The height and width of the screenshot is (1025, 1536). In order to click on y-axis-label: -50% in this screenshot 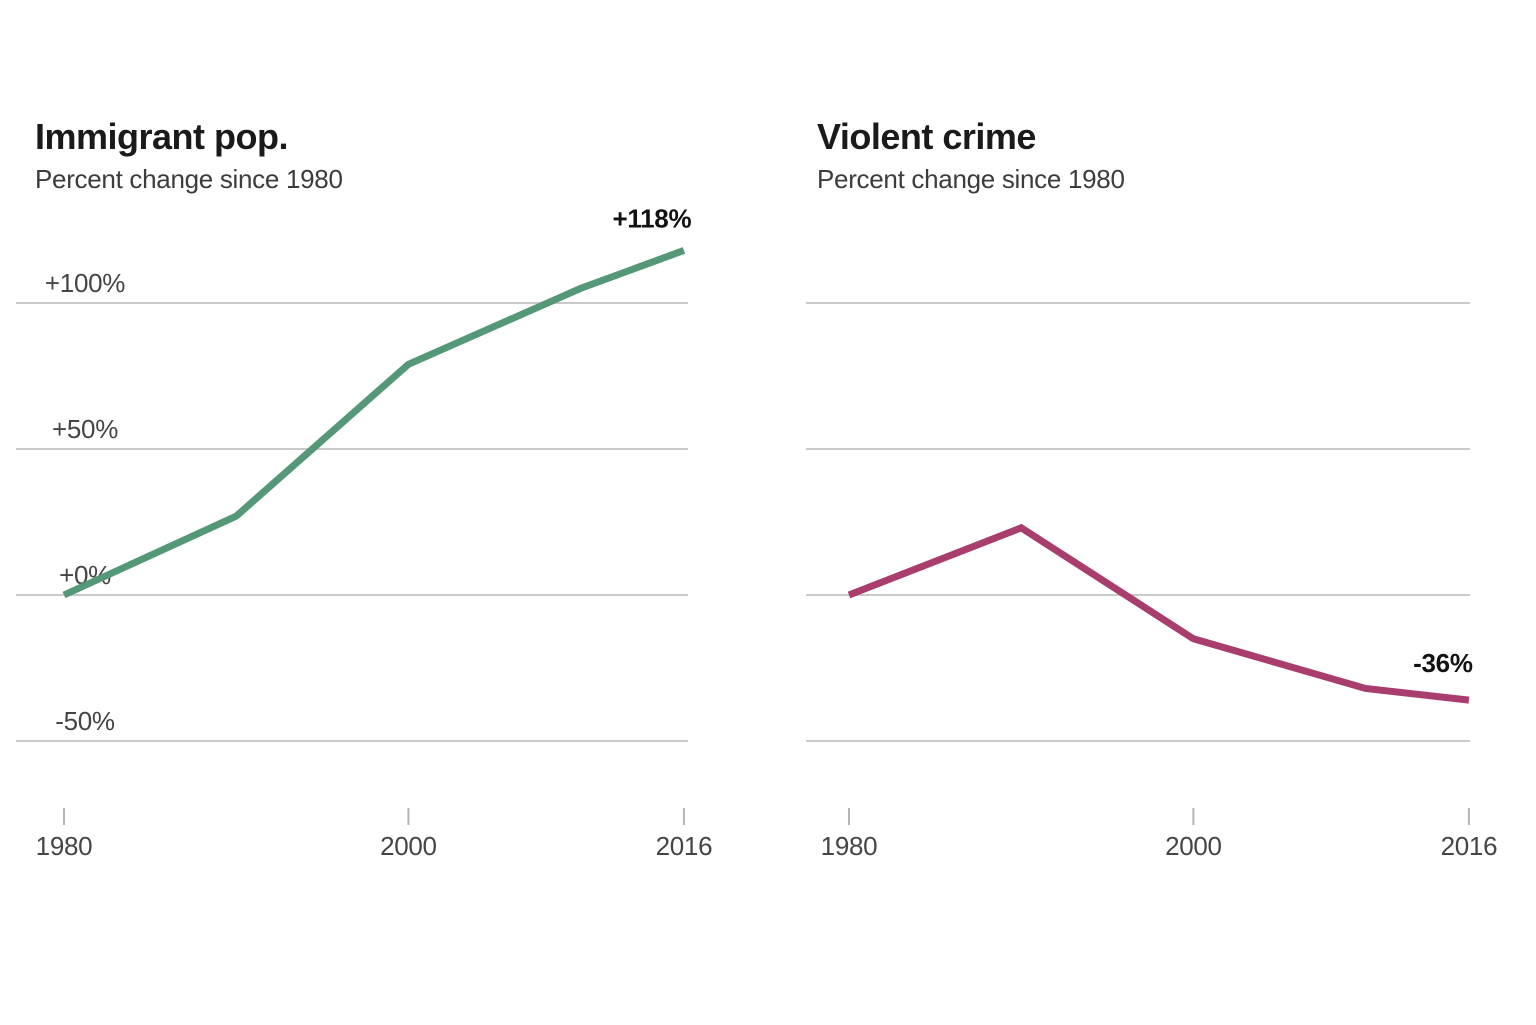, I will do `click(85, 721)`.